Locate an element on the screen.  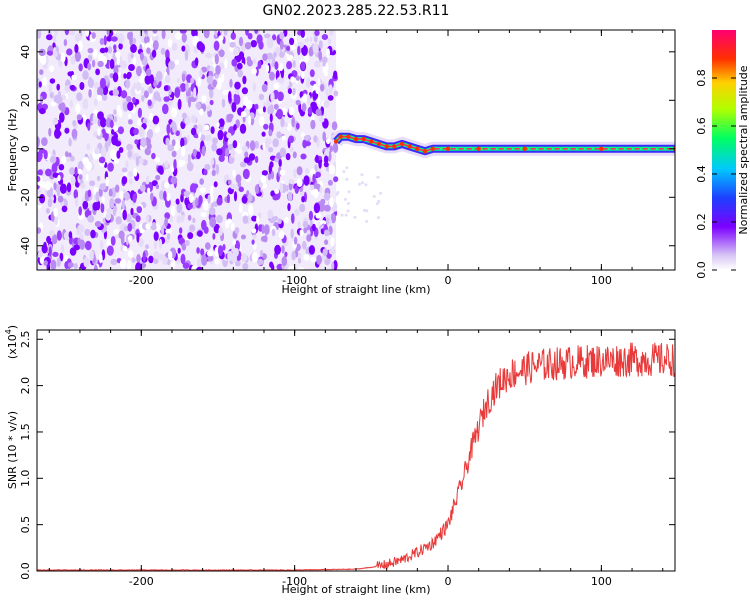
snr-y-multiplier-base: (x10 is located at coordinates (12, 346).